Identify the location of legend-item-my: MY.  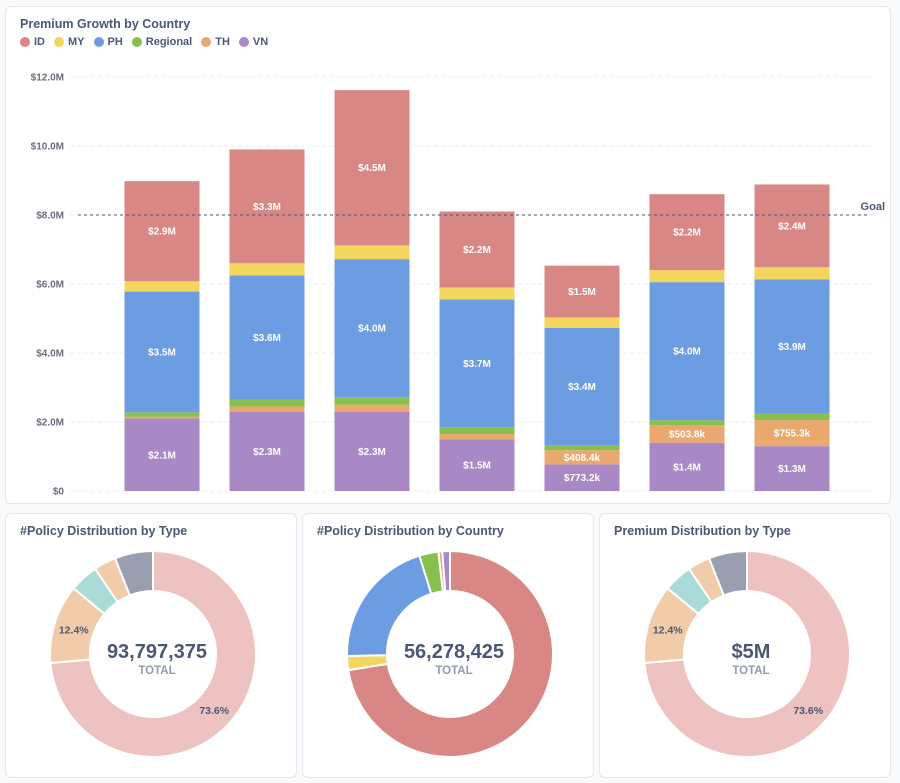
(69, 42).